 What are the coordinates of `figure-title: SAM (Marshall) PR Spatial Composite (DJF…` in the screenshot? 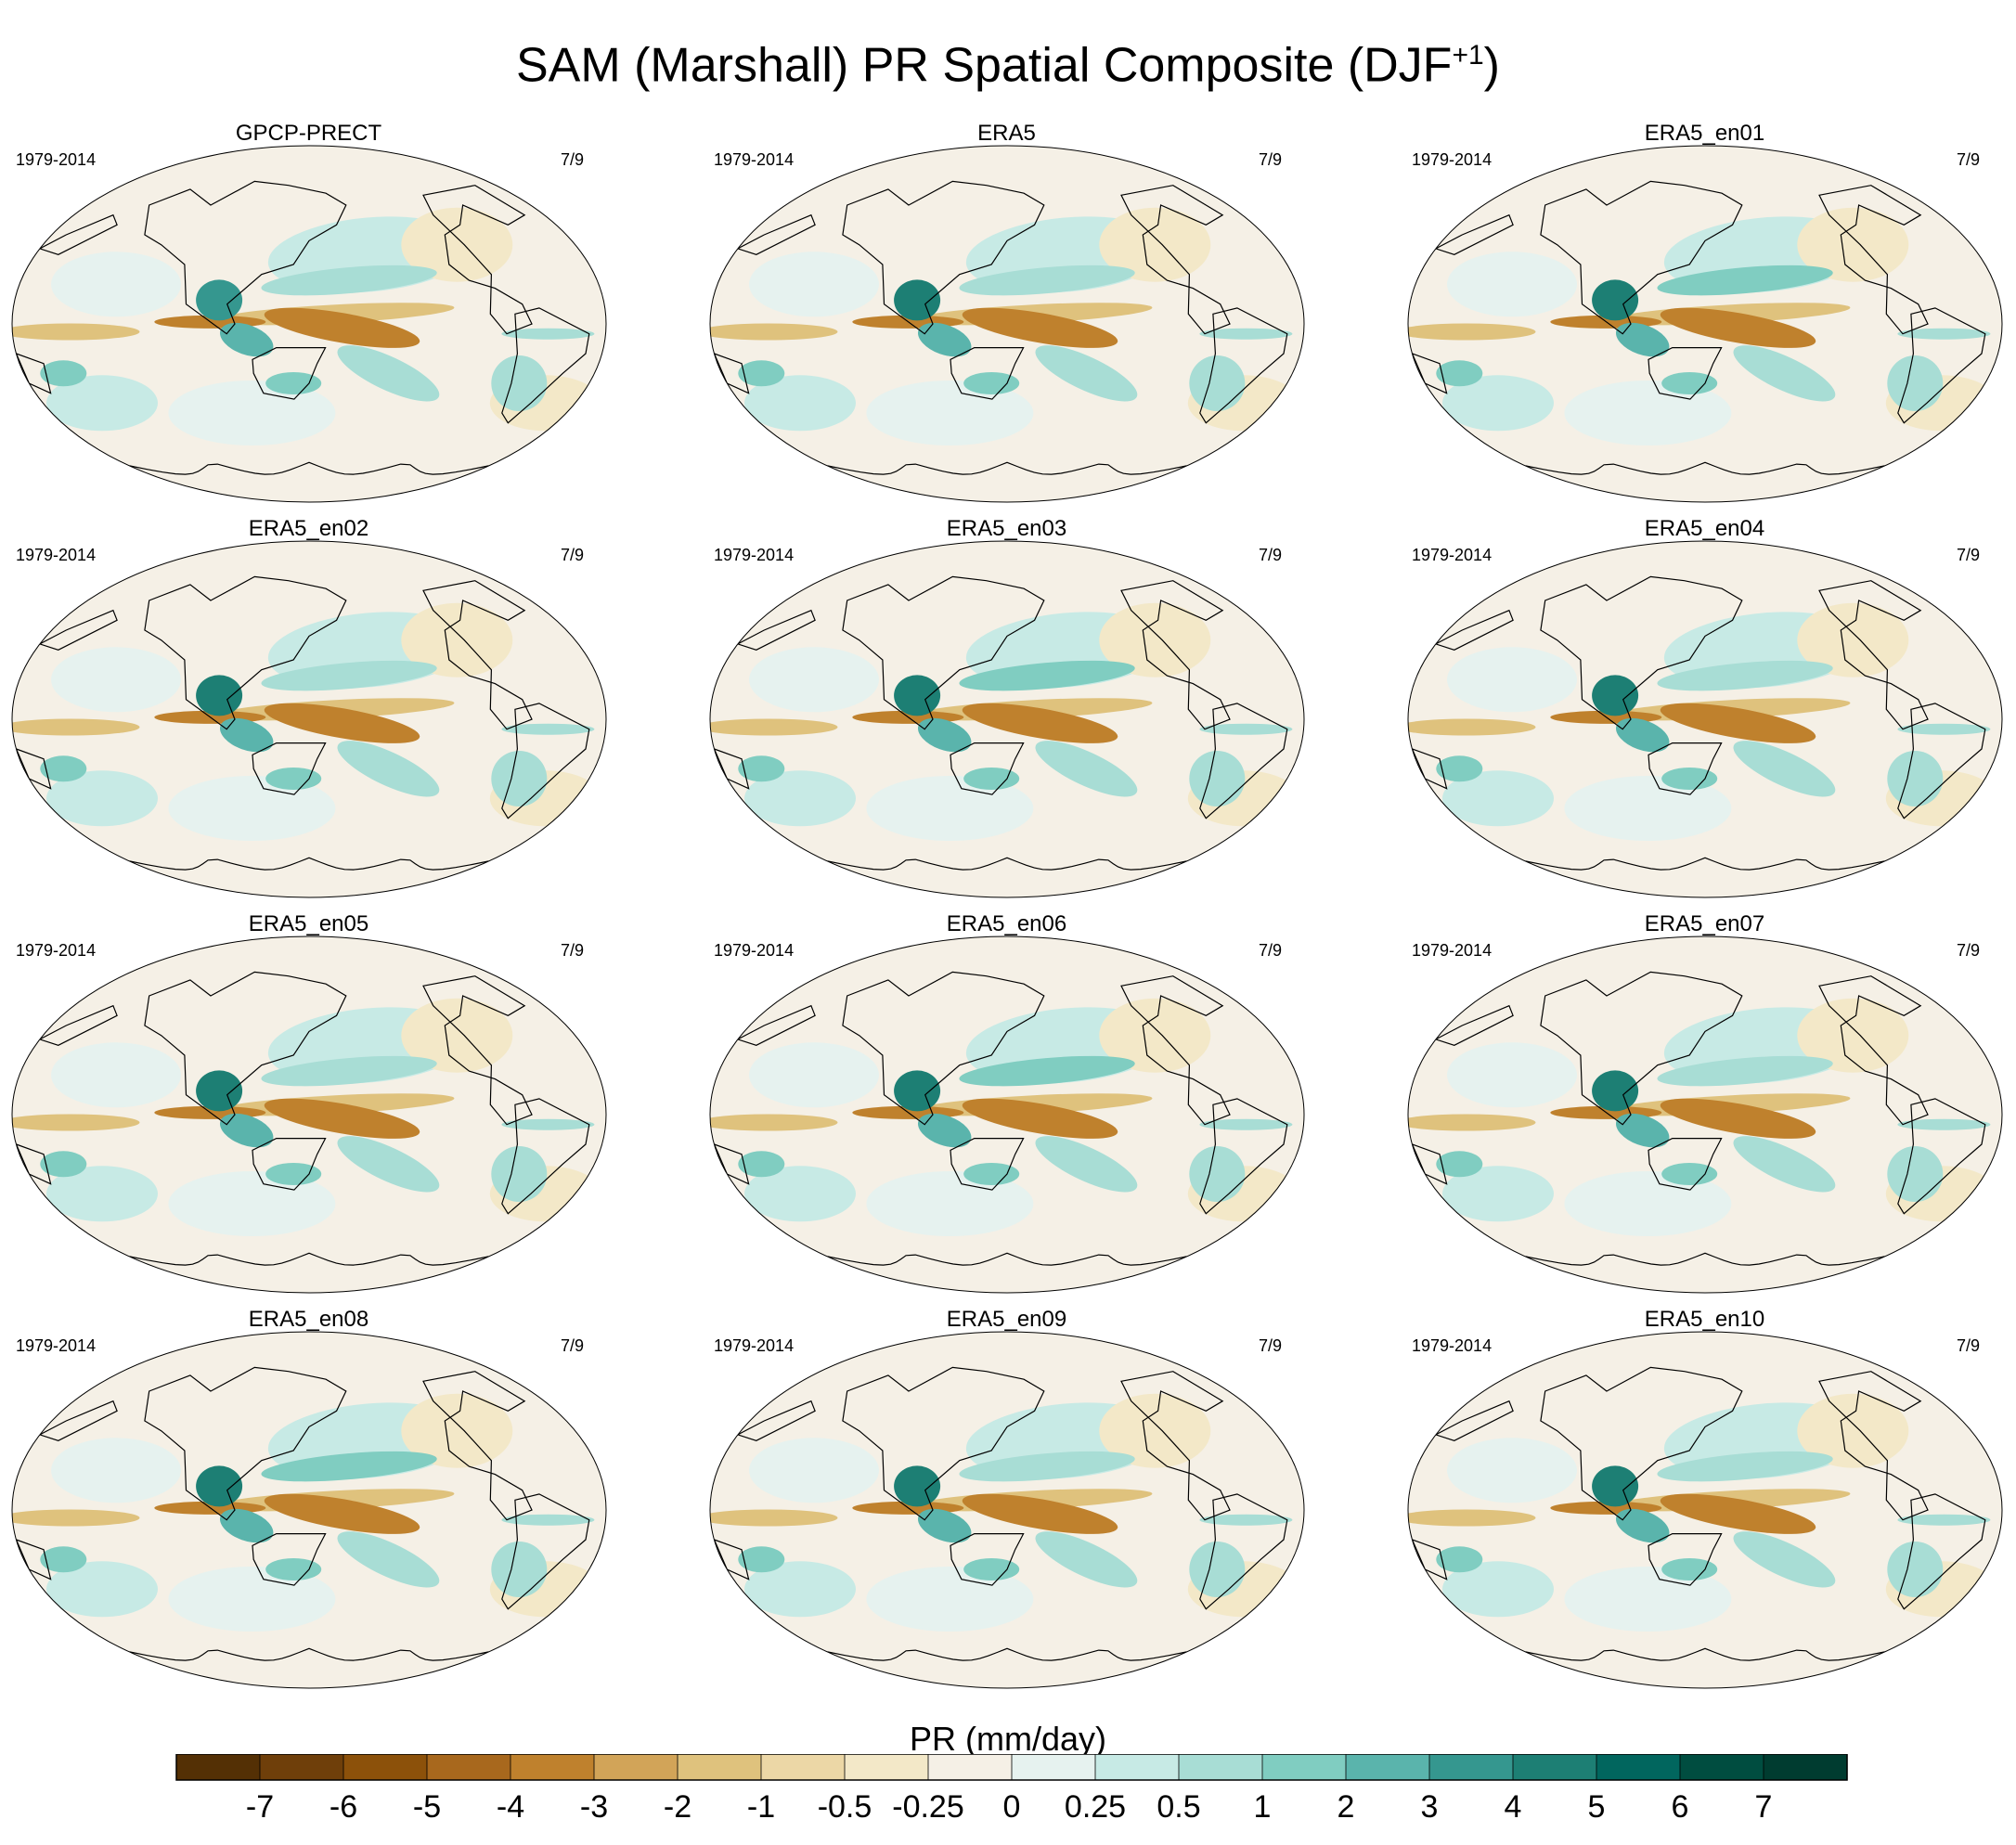 It's located at (1007, 65).